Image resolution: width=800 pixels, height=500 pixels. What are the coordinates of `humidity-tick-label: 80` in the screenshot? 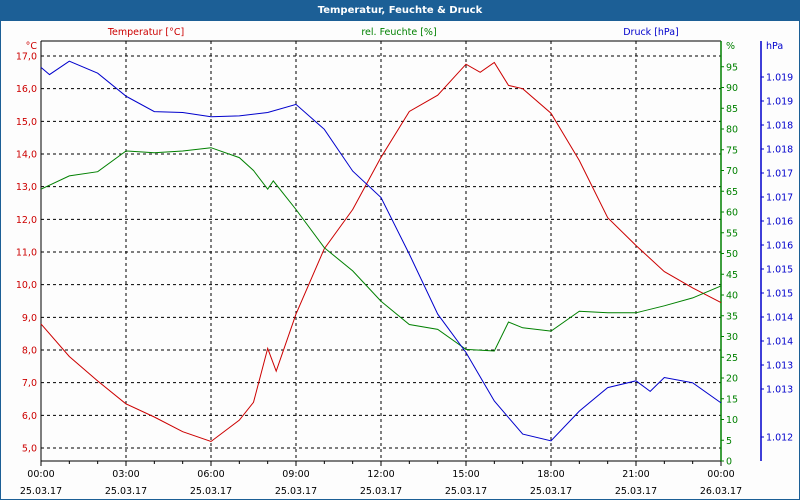 It's located at (732, 130).